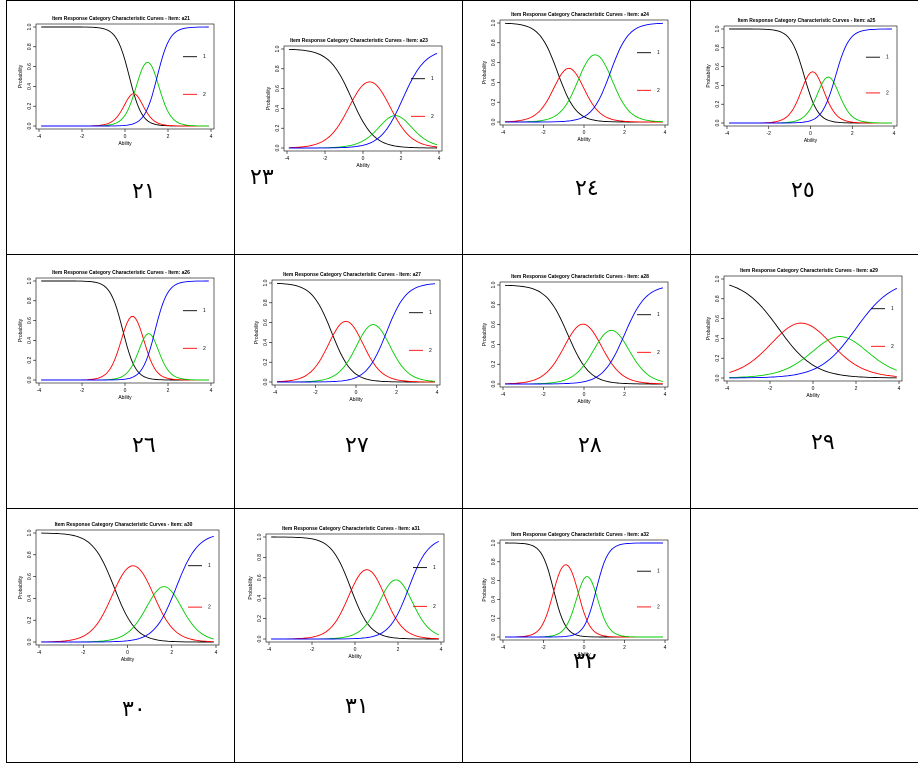 The image size is (918, 764). I want to click on empty-slot, so click(804, 636).